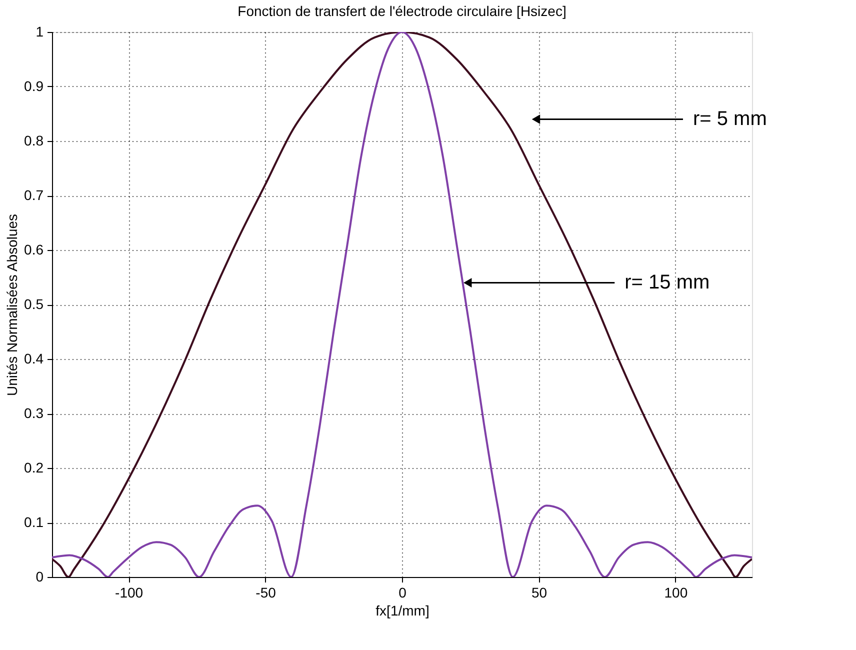 The width and height of the screenshot is (856, 650). What do you see at coordinates (34, 413) in the screenshot?
I see `y-tick-label: 0.3` at bounding box center [34, 413].